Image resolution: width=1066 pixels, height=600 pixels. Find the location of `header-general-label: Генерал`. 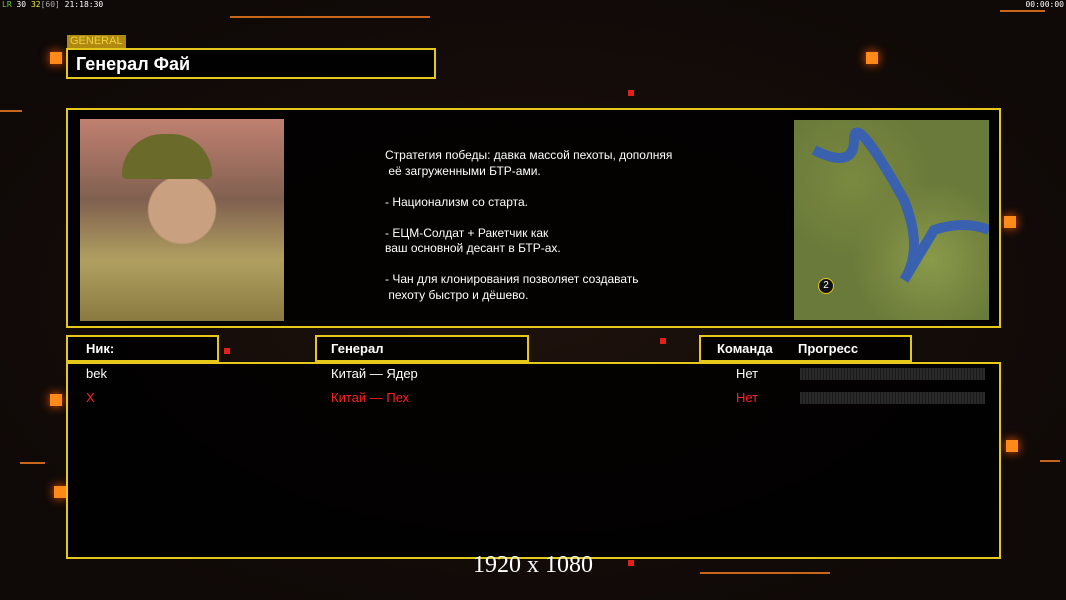

header-general-label: Генерал is located at coordinates (357, 348).